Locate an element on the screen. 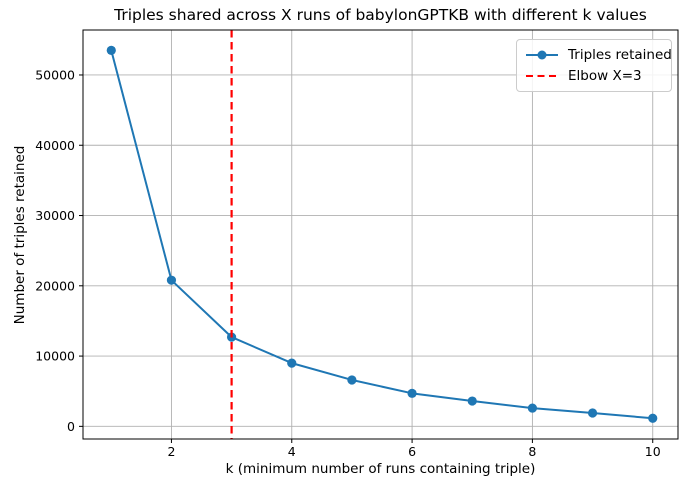 The height and width of the screenshot is (490, 690). y-tick-label: 50000 is located at coordinates (55, 74).